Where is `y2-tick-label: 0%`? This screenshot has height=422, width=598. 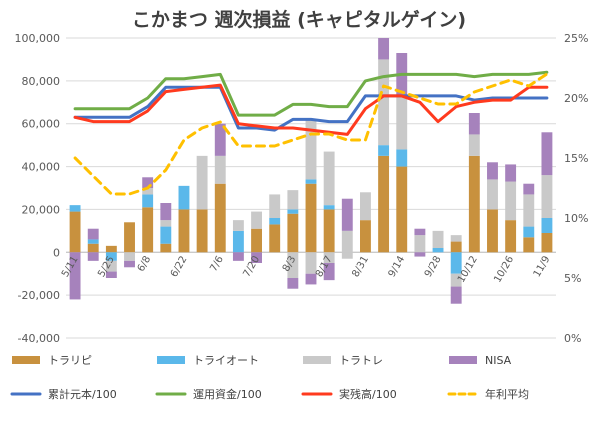 y2-tick-label: 0% is located at coordinates (572, 338).